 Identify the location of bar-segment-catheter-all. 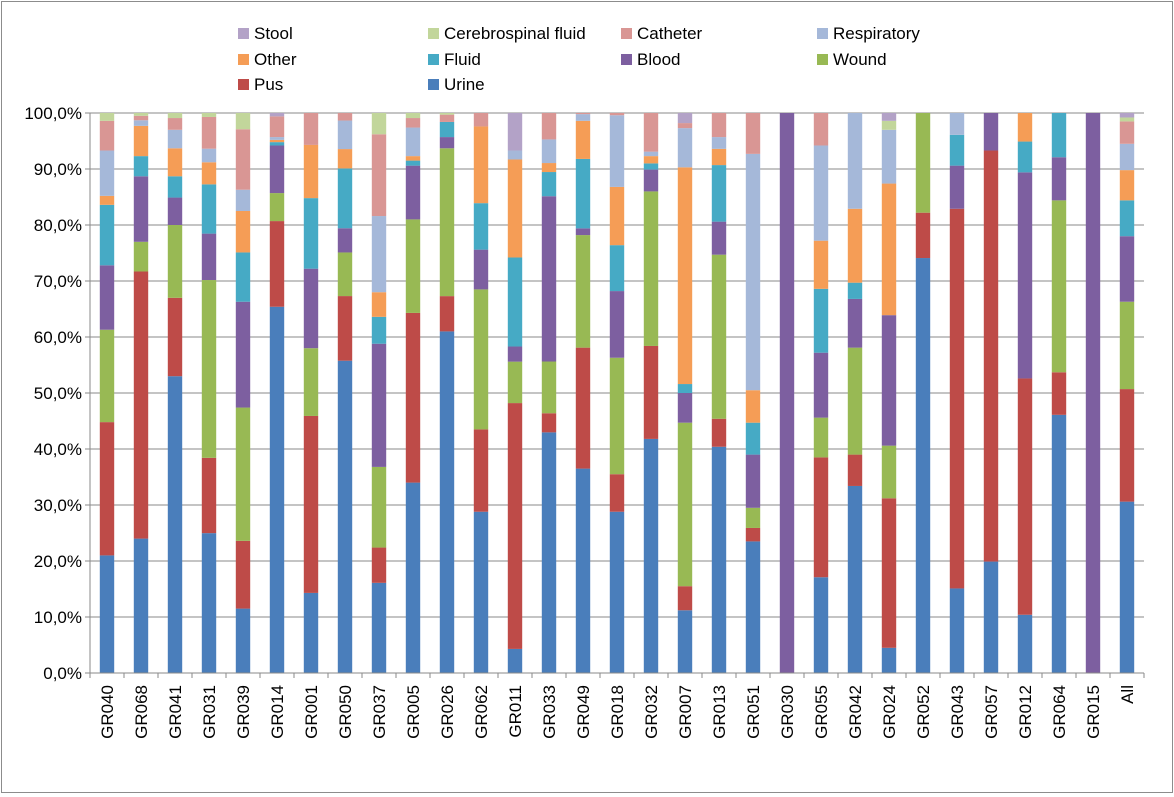
(1127, 132).